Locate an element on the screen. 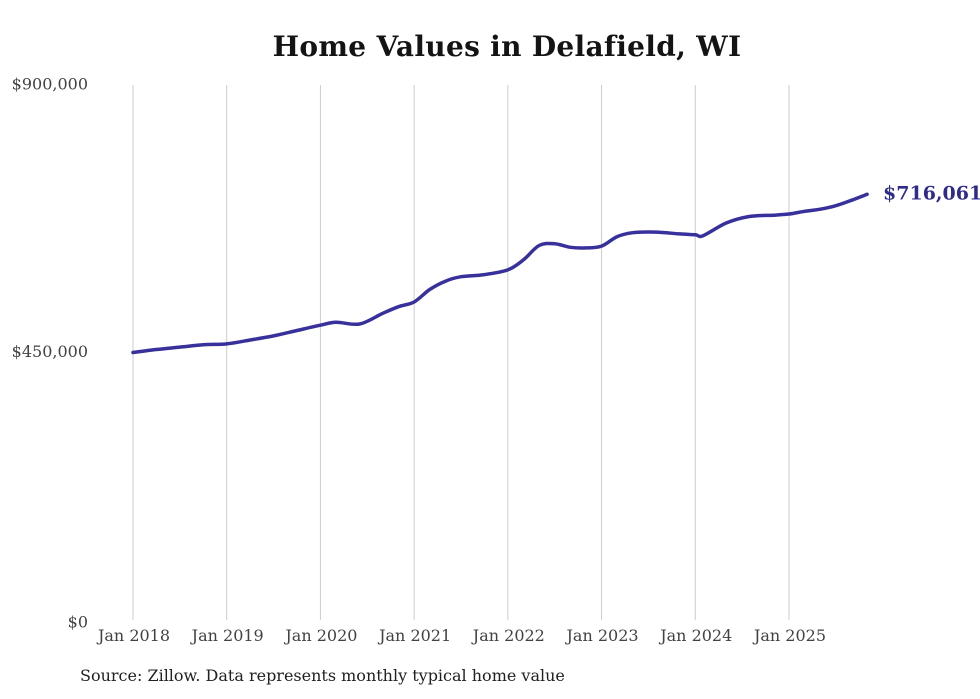 The height and width of the screenshot is (699, 980). chart-title: Home Values in Delafield, WI is located at coordinates (507, 46).